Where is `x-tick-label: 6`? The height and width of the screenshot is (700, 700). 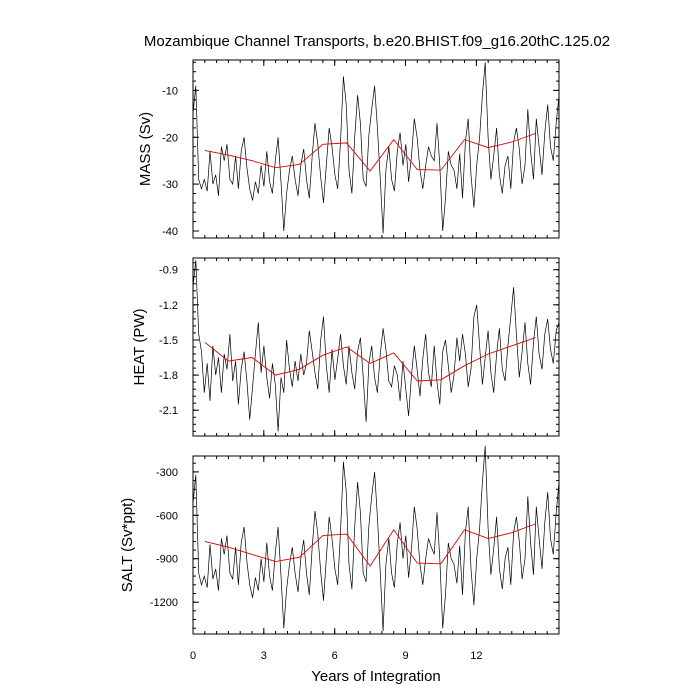 x-tick-label: 6 is located at coordinates (335, 656).